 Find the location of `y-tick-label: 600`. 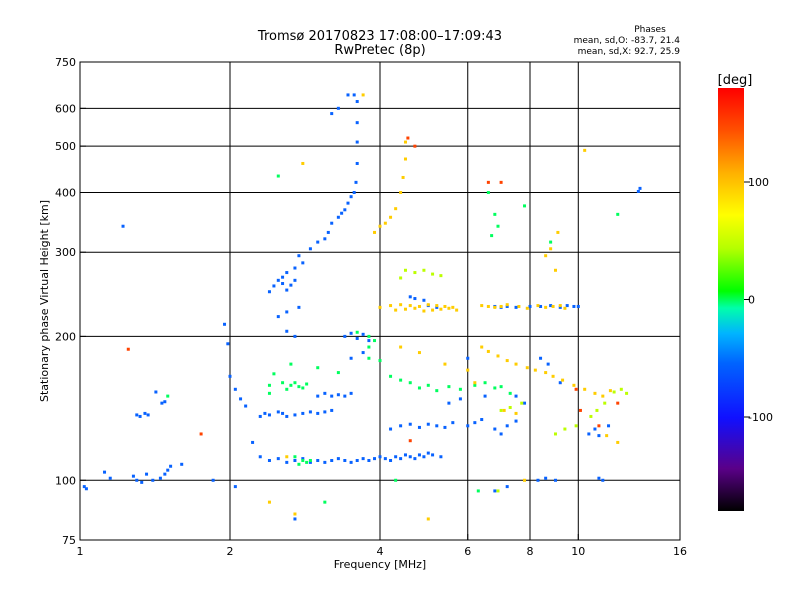

y-tick-label: 600 is located at coordinates (65, 108).